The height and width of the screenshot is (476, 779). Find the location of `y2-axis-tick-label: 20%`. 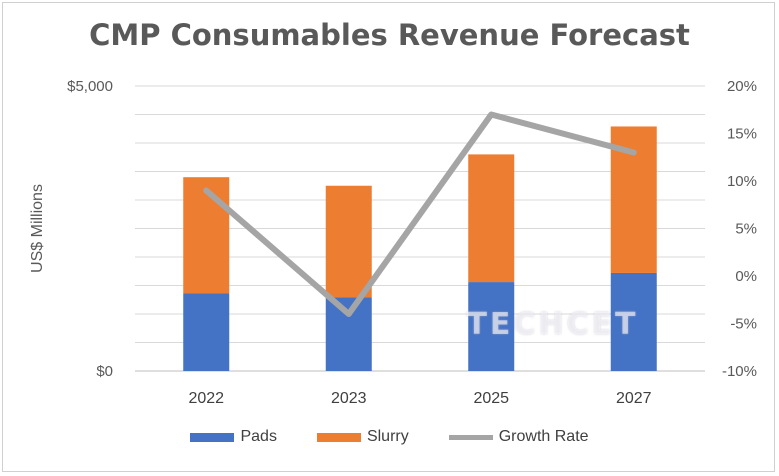

y2-axis-tick-label: 20% is located at coordinates (742, 86).